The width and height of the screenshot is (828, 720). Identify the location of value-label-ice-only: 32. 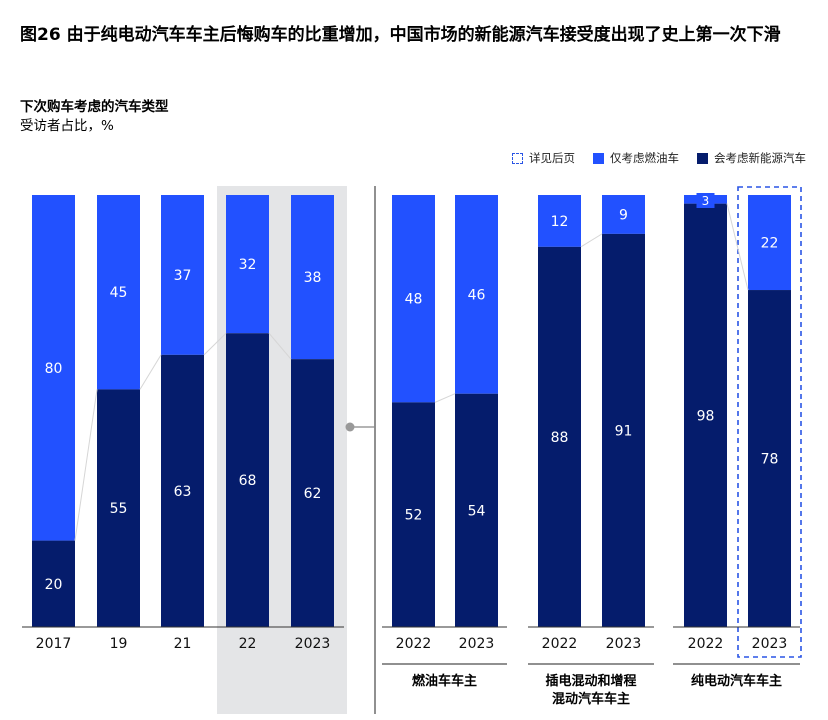
(248, 265).